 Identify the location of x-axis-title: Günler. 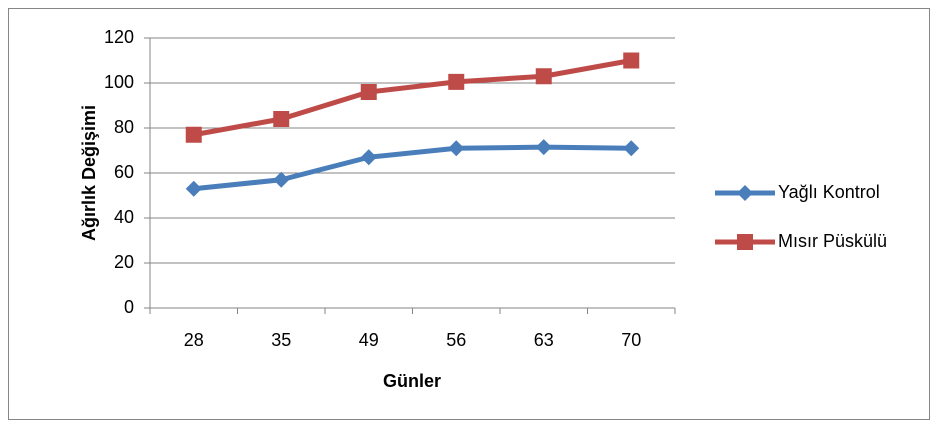
(412, 381).